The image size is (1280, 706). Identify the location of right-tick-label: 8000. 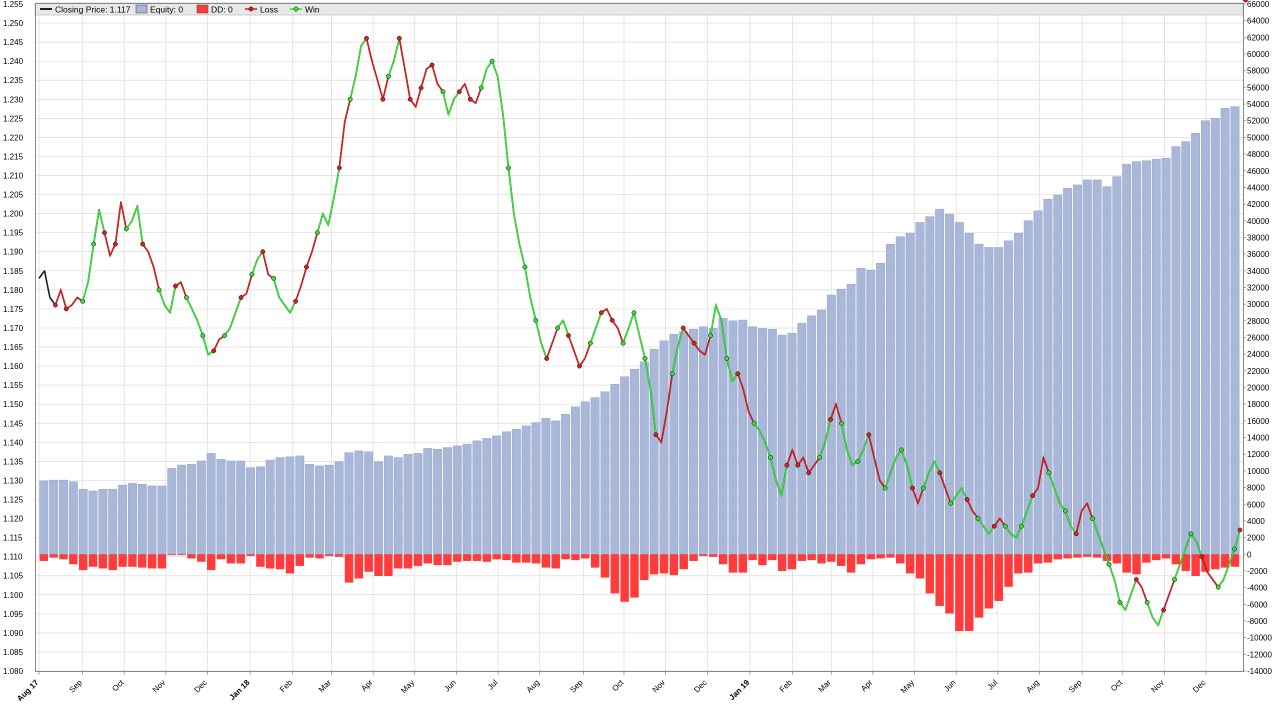
(1256, 488).